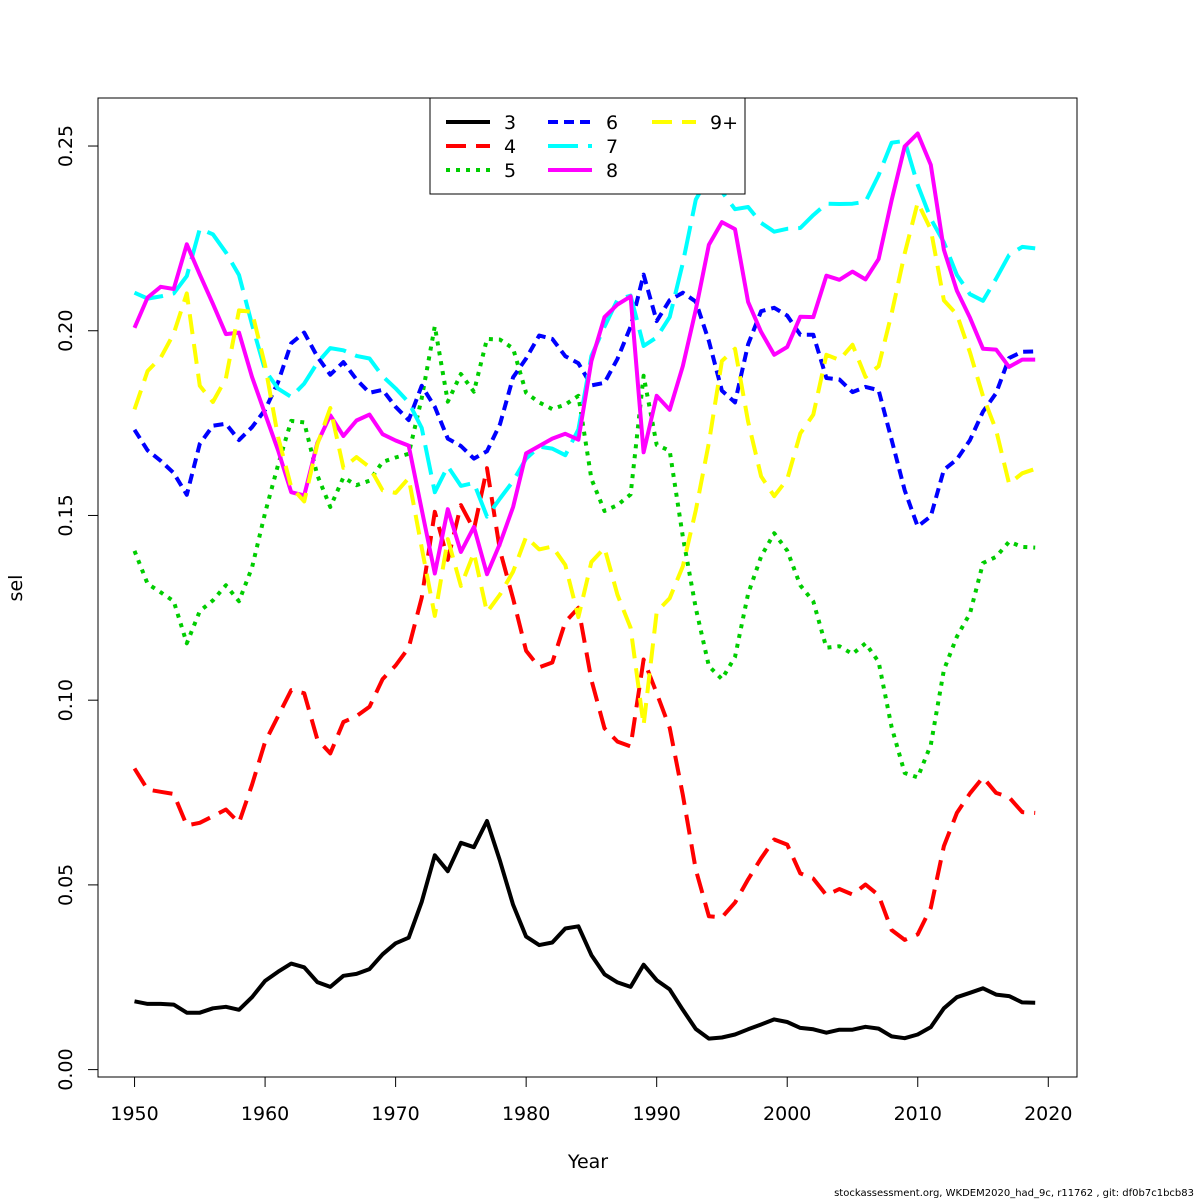  Describe the element at coordinates (787, 1114) in the screenshot. I see `x-tick-label: 2000` at that location.